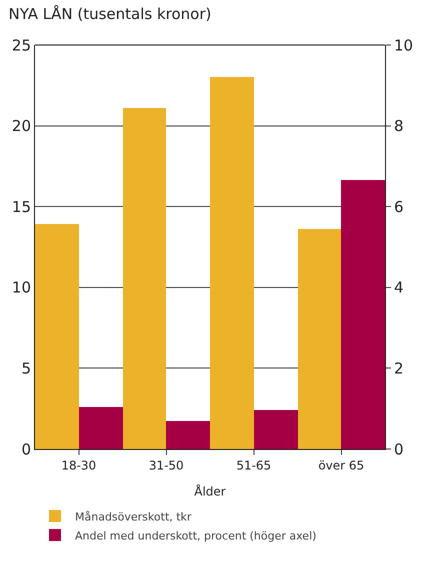 The image size is (425, 569). Describe the element at coordinates (166, 465) in the screenshot. I see `x-tick-label: 31-50` at that location.